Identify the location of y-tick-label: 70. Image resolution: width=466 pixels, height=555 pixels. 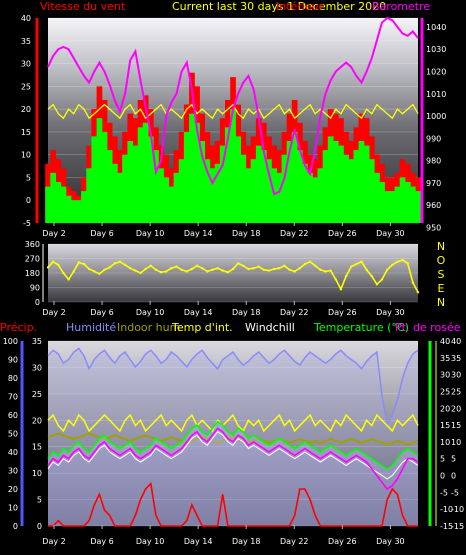
(13, 397).